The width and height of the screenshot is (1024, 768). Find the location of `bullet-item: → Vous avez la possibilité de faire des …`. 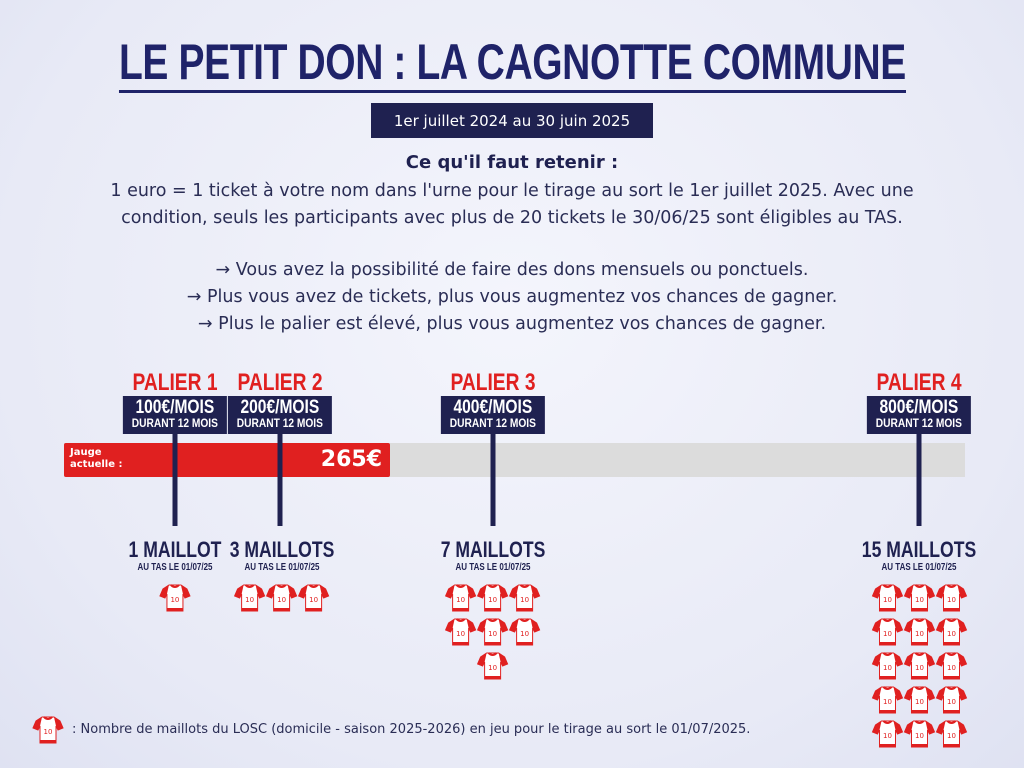

bullet-item: → Vous avez la possibilité de faire des … is located at coordinates (512, 270).